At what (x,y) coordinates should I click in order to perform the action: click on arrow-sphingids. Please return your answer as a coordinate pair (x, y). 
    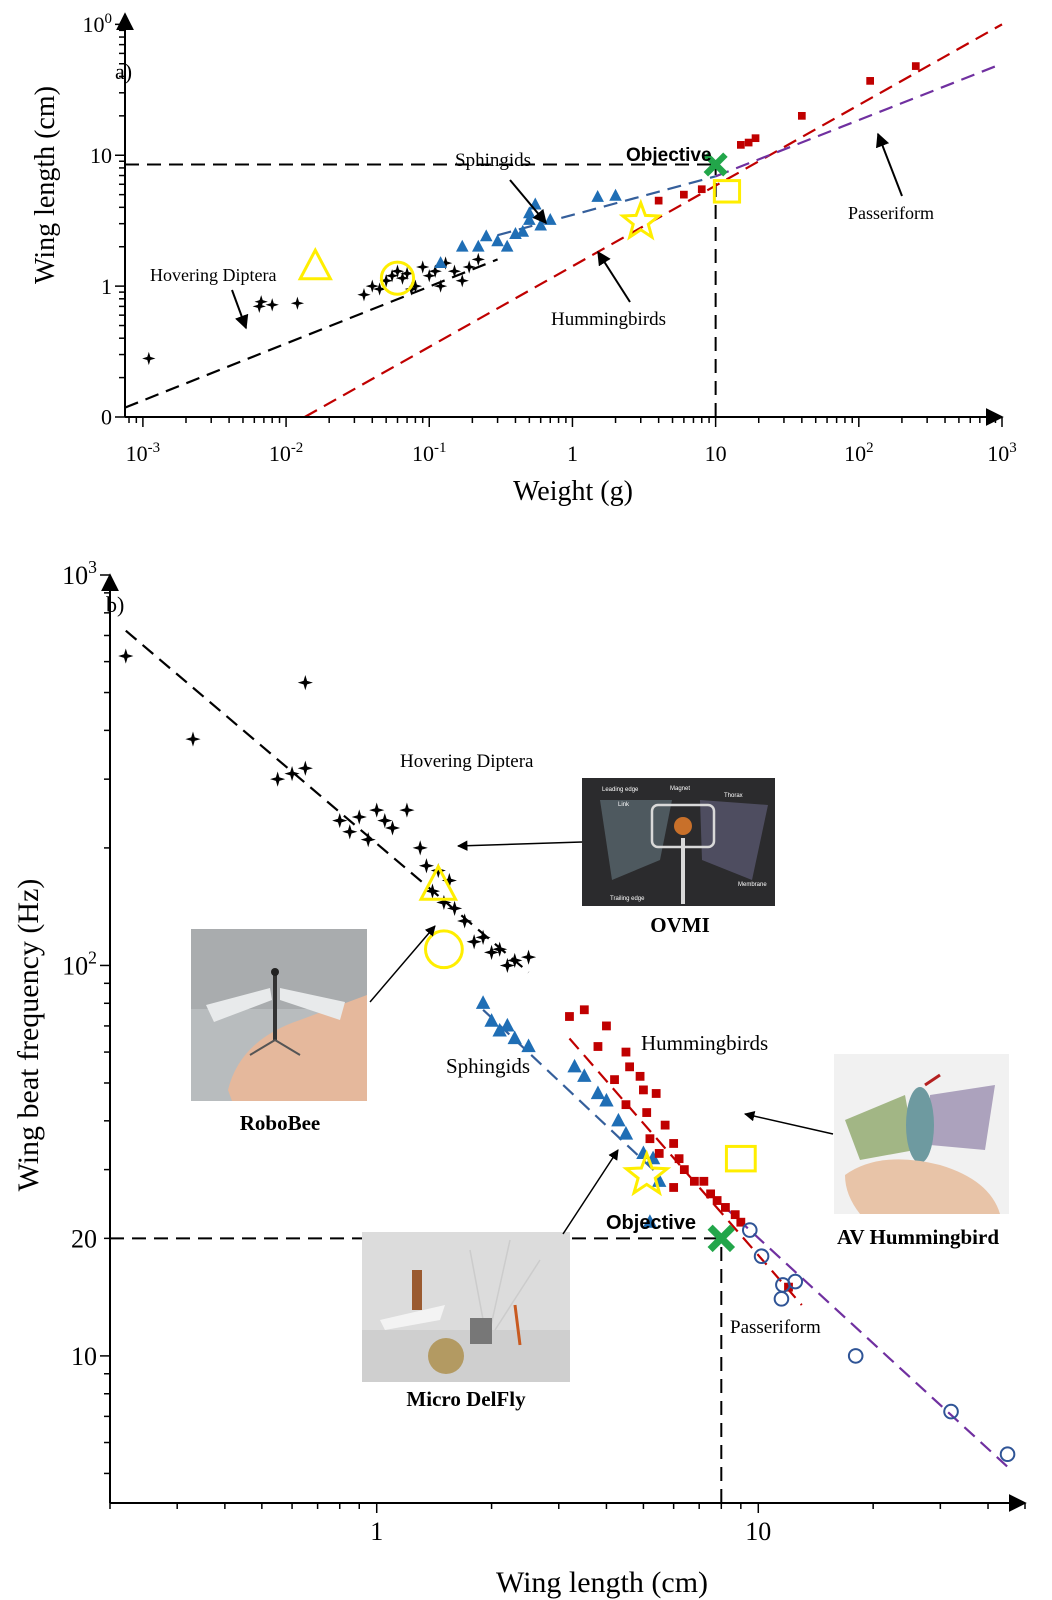
    Looking at the image, I should click on (528, 202).